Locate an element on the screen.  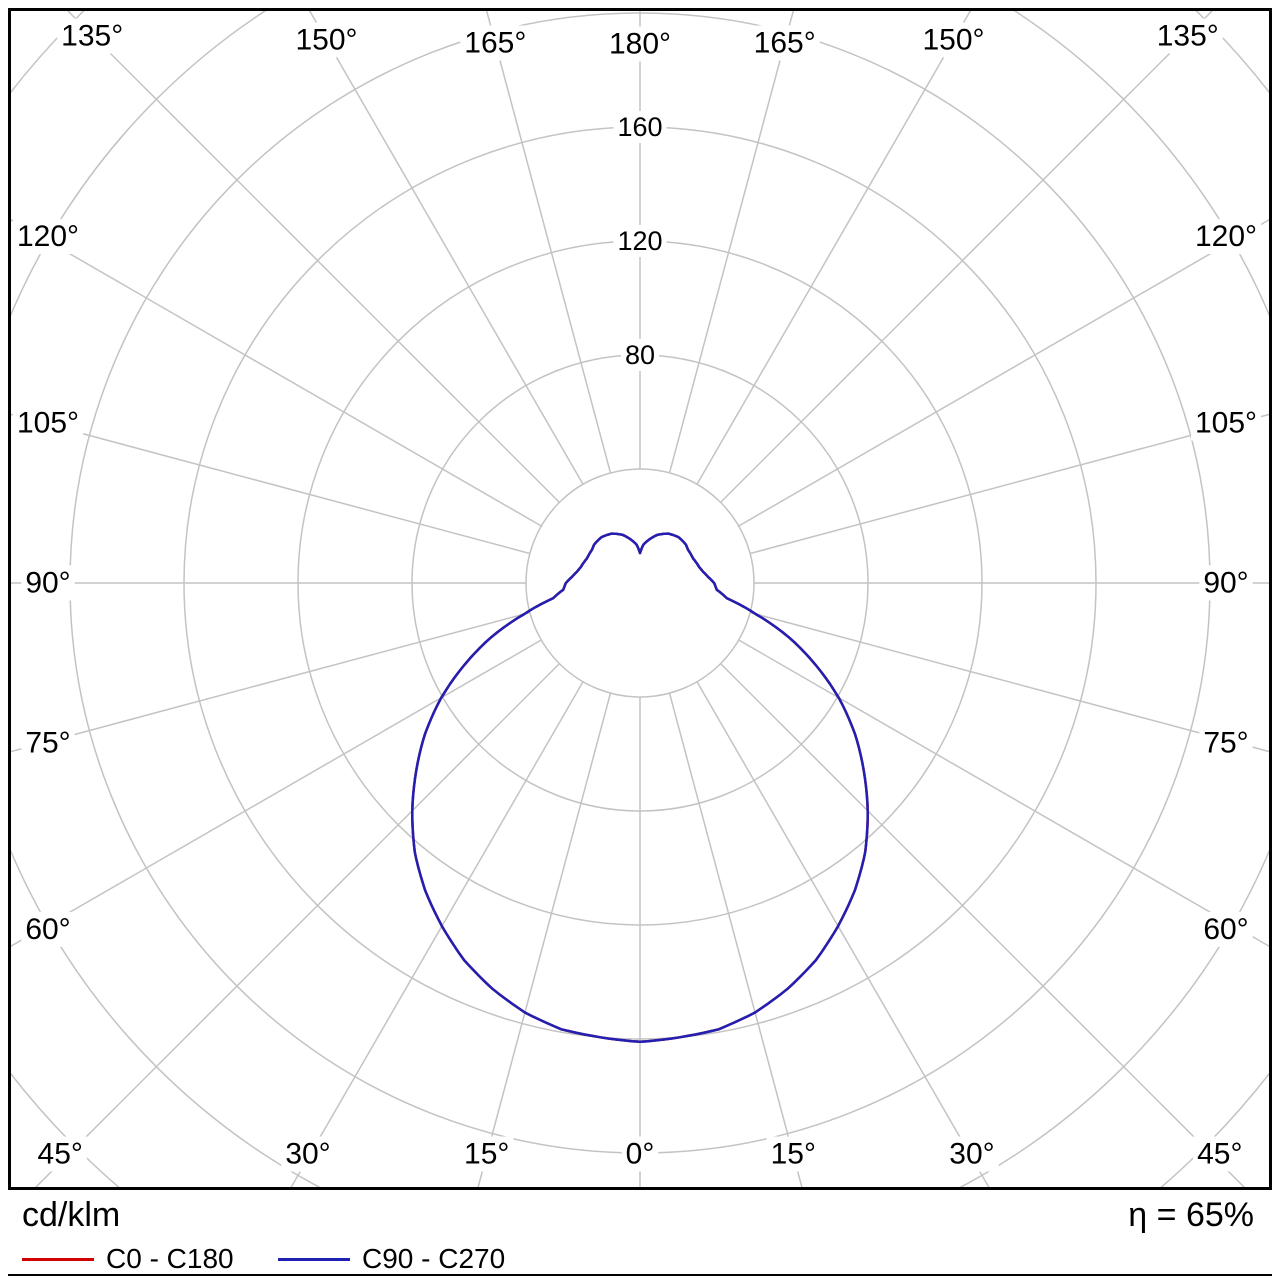
efficiency-label: η = 65% is located at coordinates (1191, 1215).